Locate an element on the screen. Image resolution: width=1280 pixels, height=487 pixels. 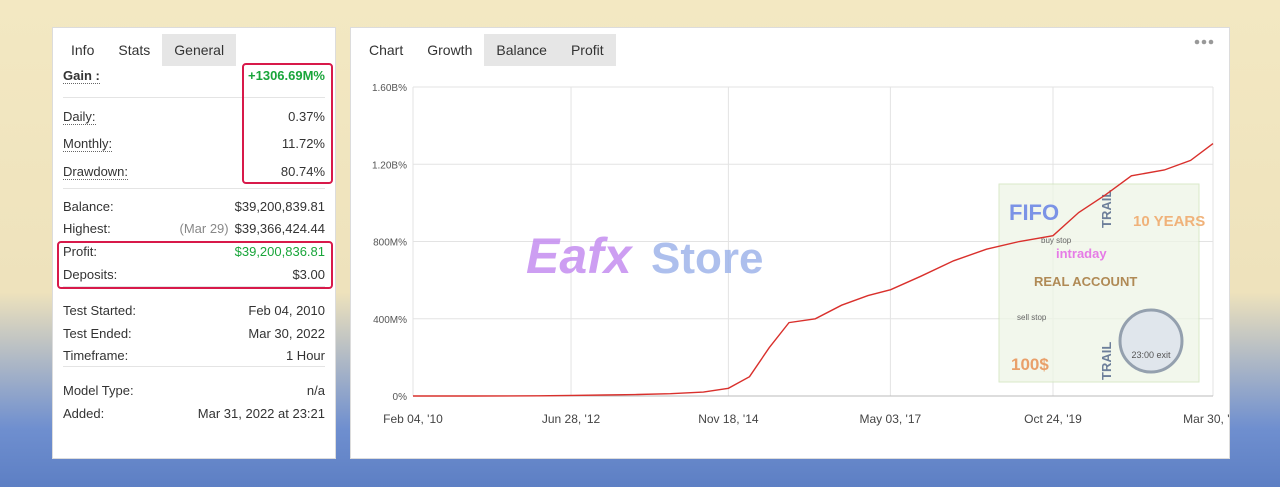
x-tick-label: Jun 28, '12 is located at coordinates (571, 419).